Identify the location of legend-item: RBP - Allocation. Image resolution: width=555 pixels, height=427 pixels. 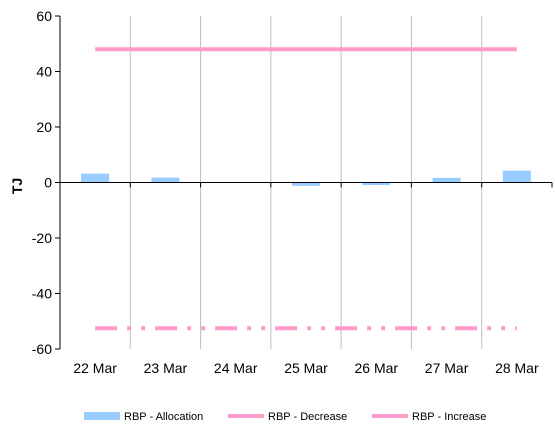
(143, 417).